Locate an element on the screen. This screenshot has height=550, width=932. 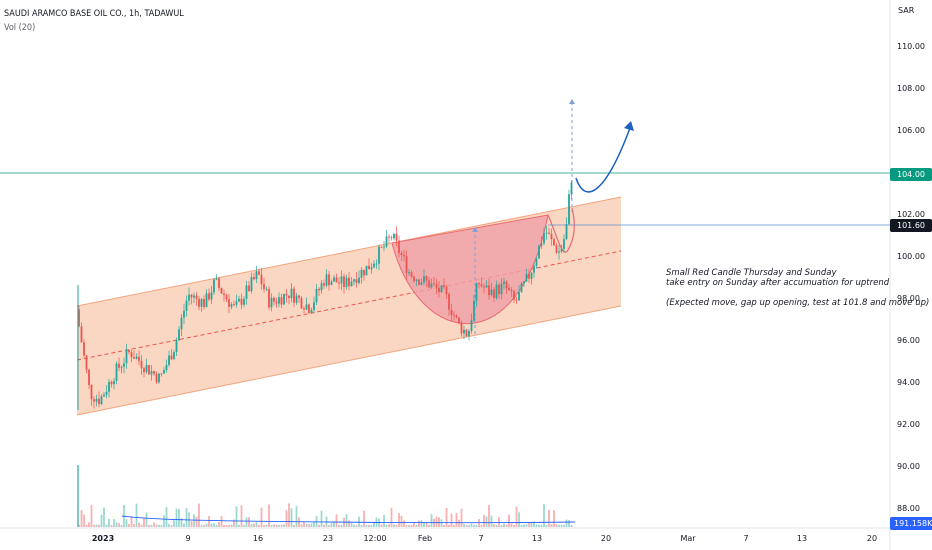
trade-note-line-1: Small Red Candle Thursday and Sunday is located at coordinates (751, 273).